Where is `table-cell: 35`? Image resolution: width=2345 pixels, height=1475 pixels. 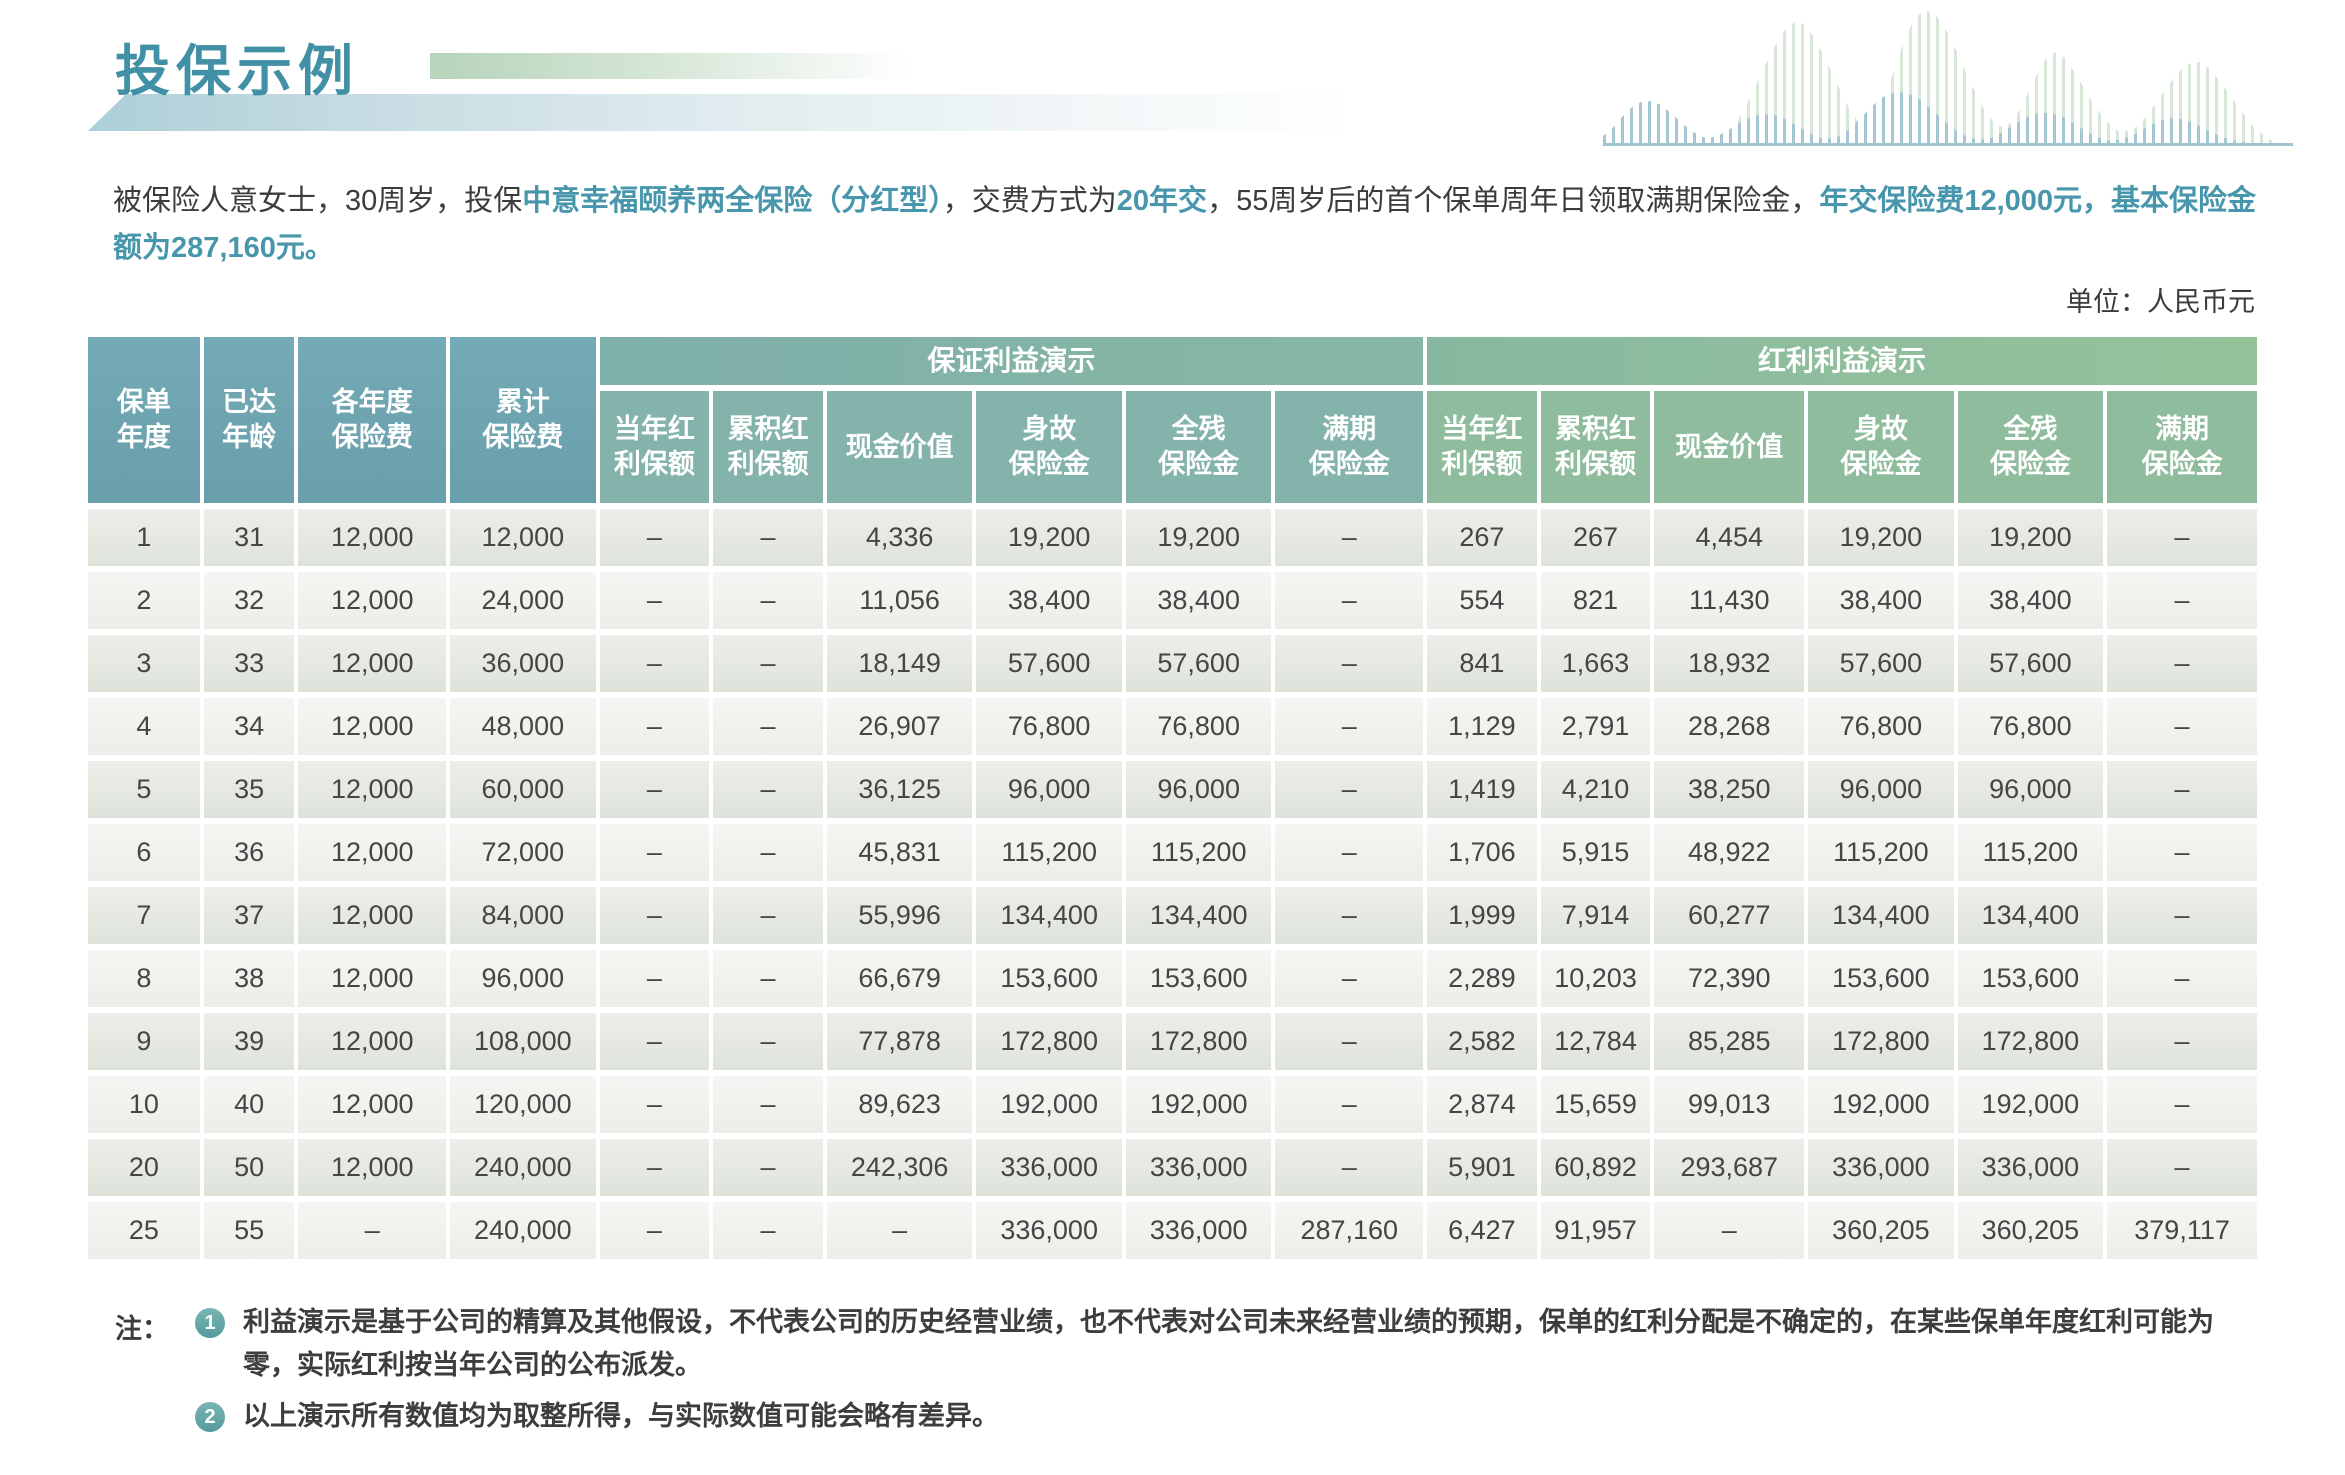 table-cell: 35 is located at coordinates (249, 789).